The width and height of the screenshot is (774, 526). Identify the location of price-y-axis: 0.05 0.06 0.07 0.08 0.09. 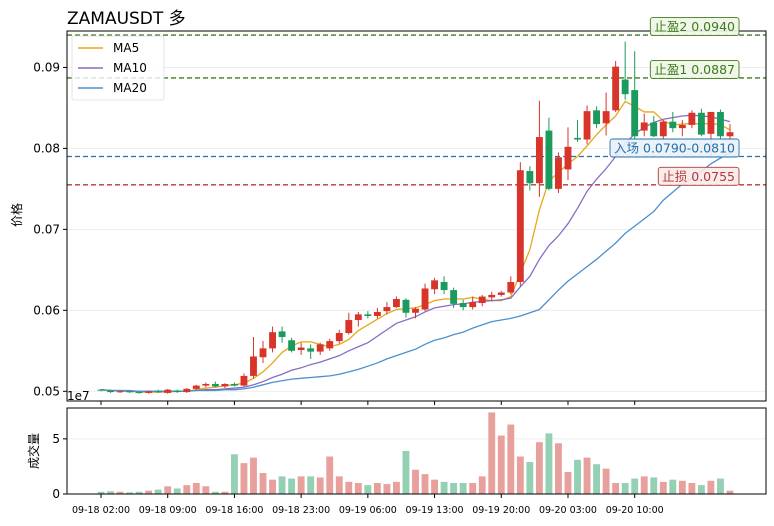
(50, 229).